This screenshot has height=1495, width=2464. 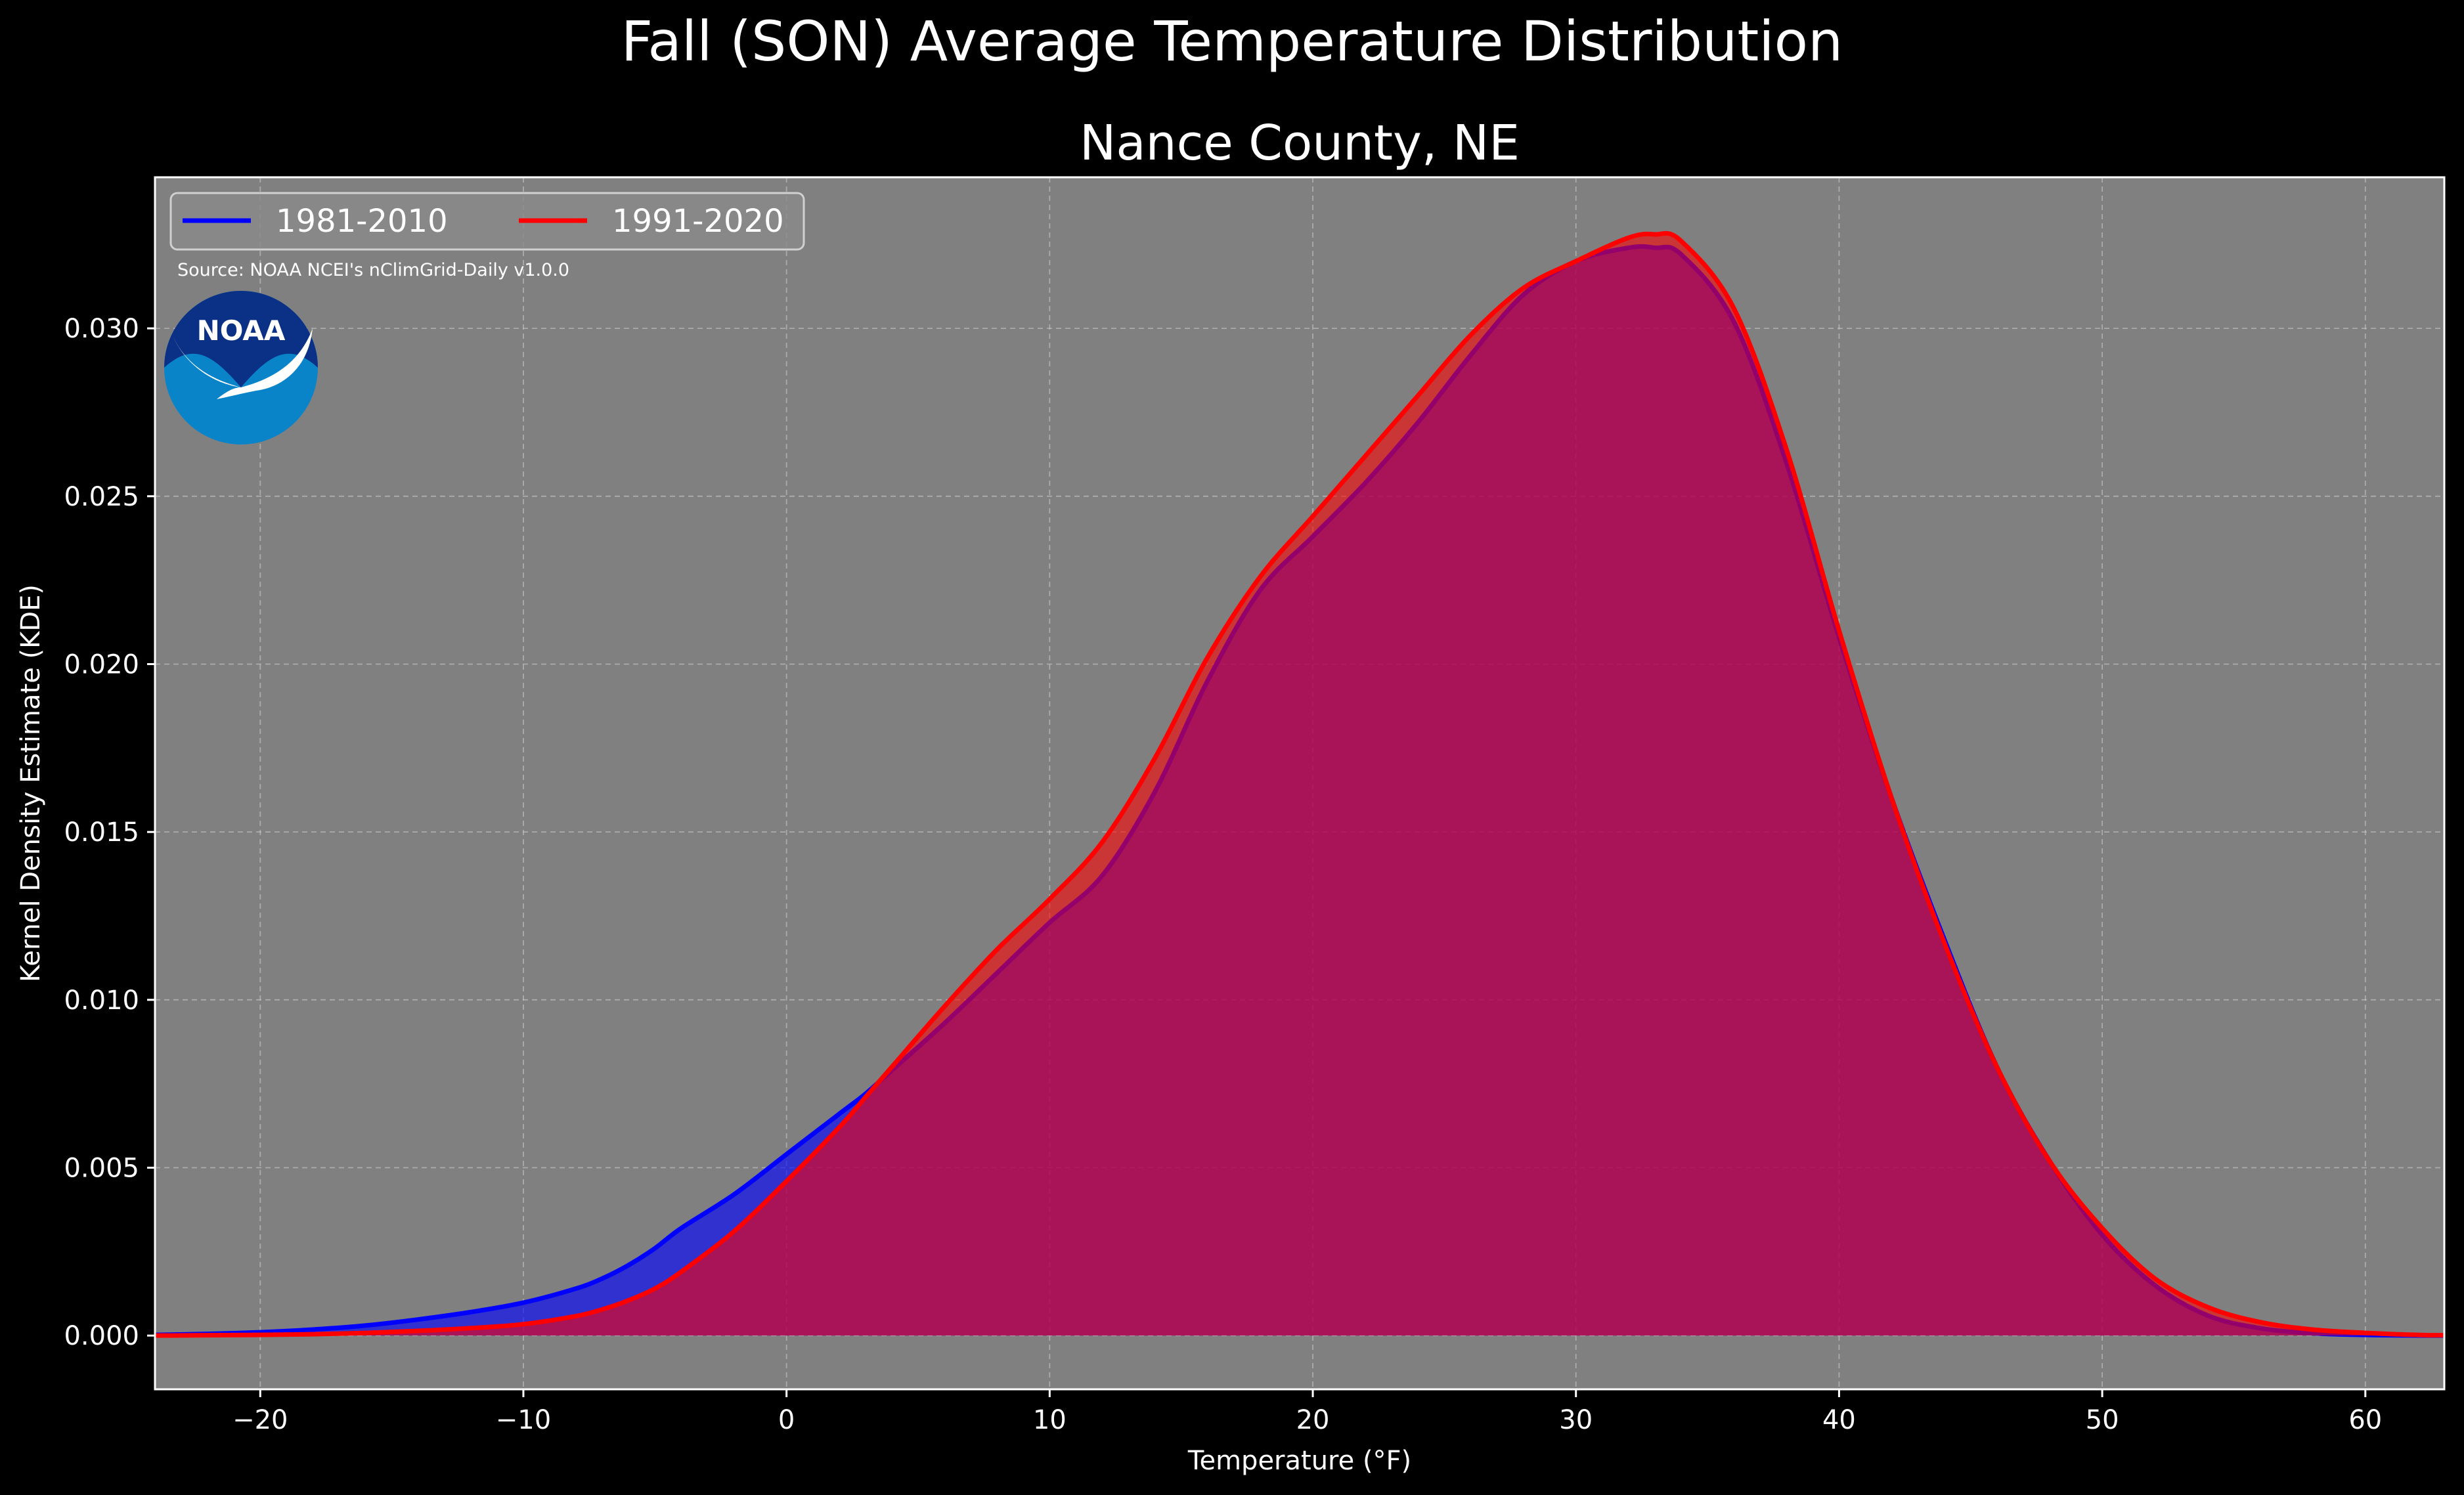 I want to click on logo-top-half, so click(x=241, y=339).